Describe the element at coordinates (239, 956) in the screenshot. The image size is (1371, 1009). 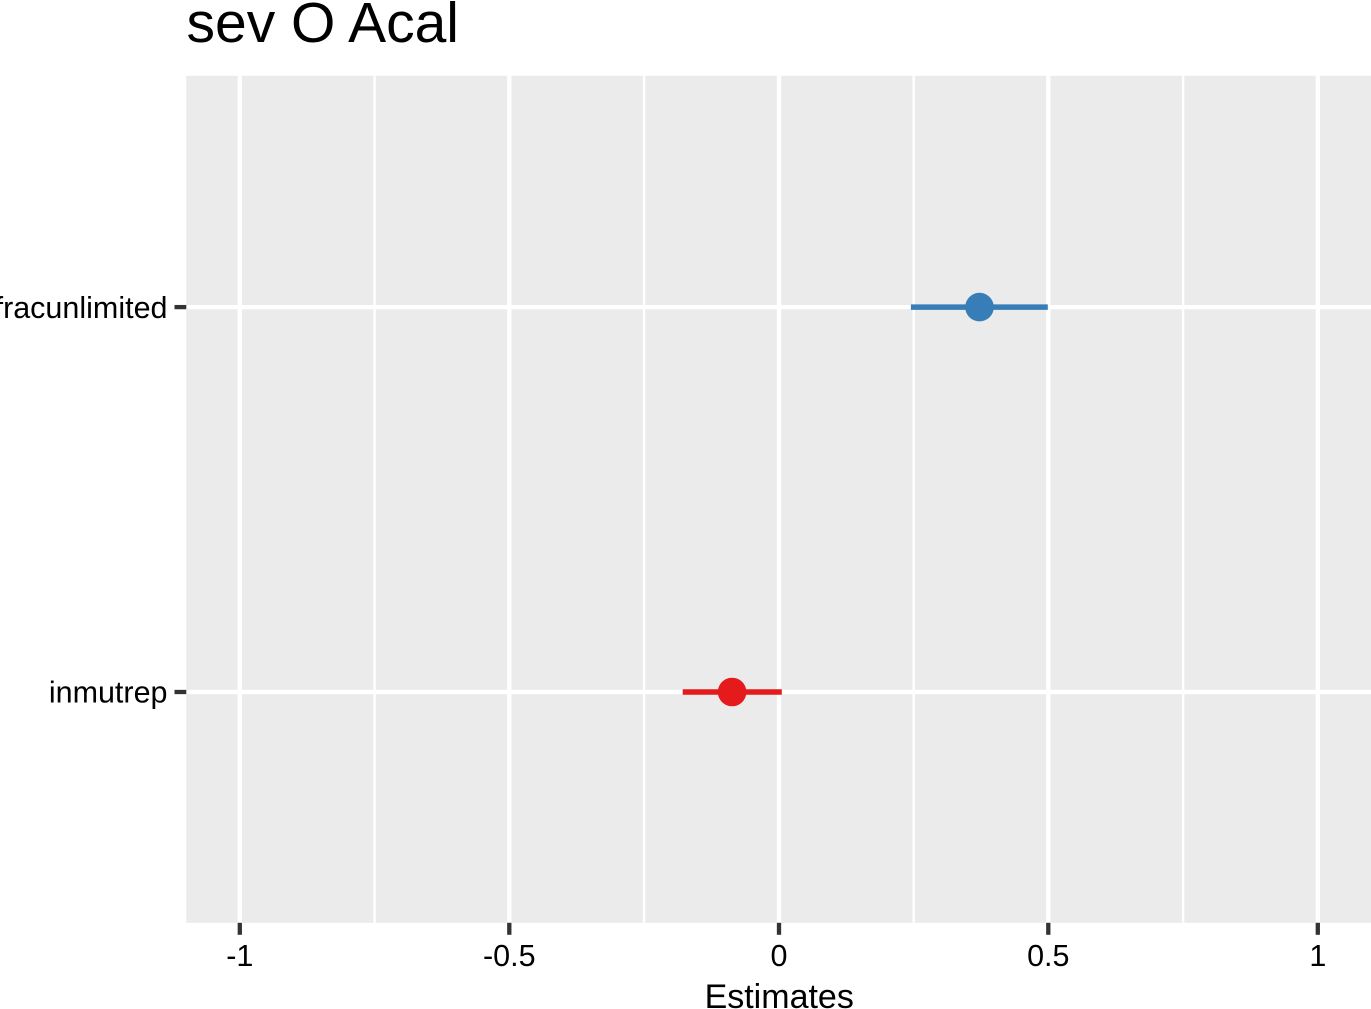
I see `svg-text: -1` at that location.